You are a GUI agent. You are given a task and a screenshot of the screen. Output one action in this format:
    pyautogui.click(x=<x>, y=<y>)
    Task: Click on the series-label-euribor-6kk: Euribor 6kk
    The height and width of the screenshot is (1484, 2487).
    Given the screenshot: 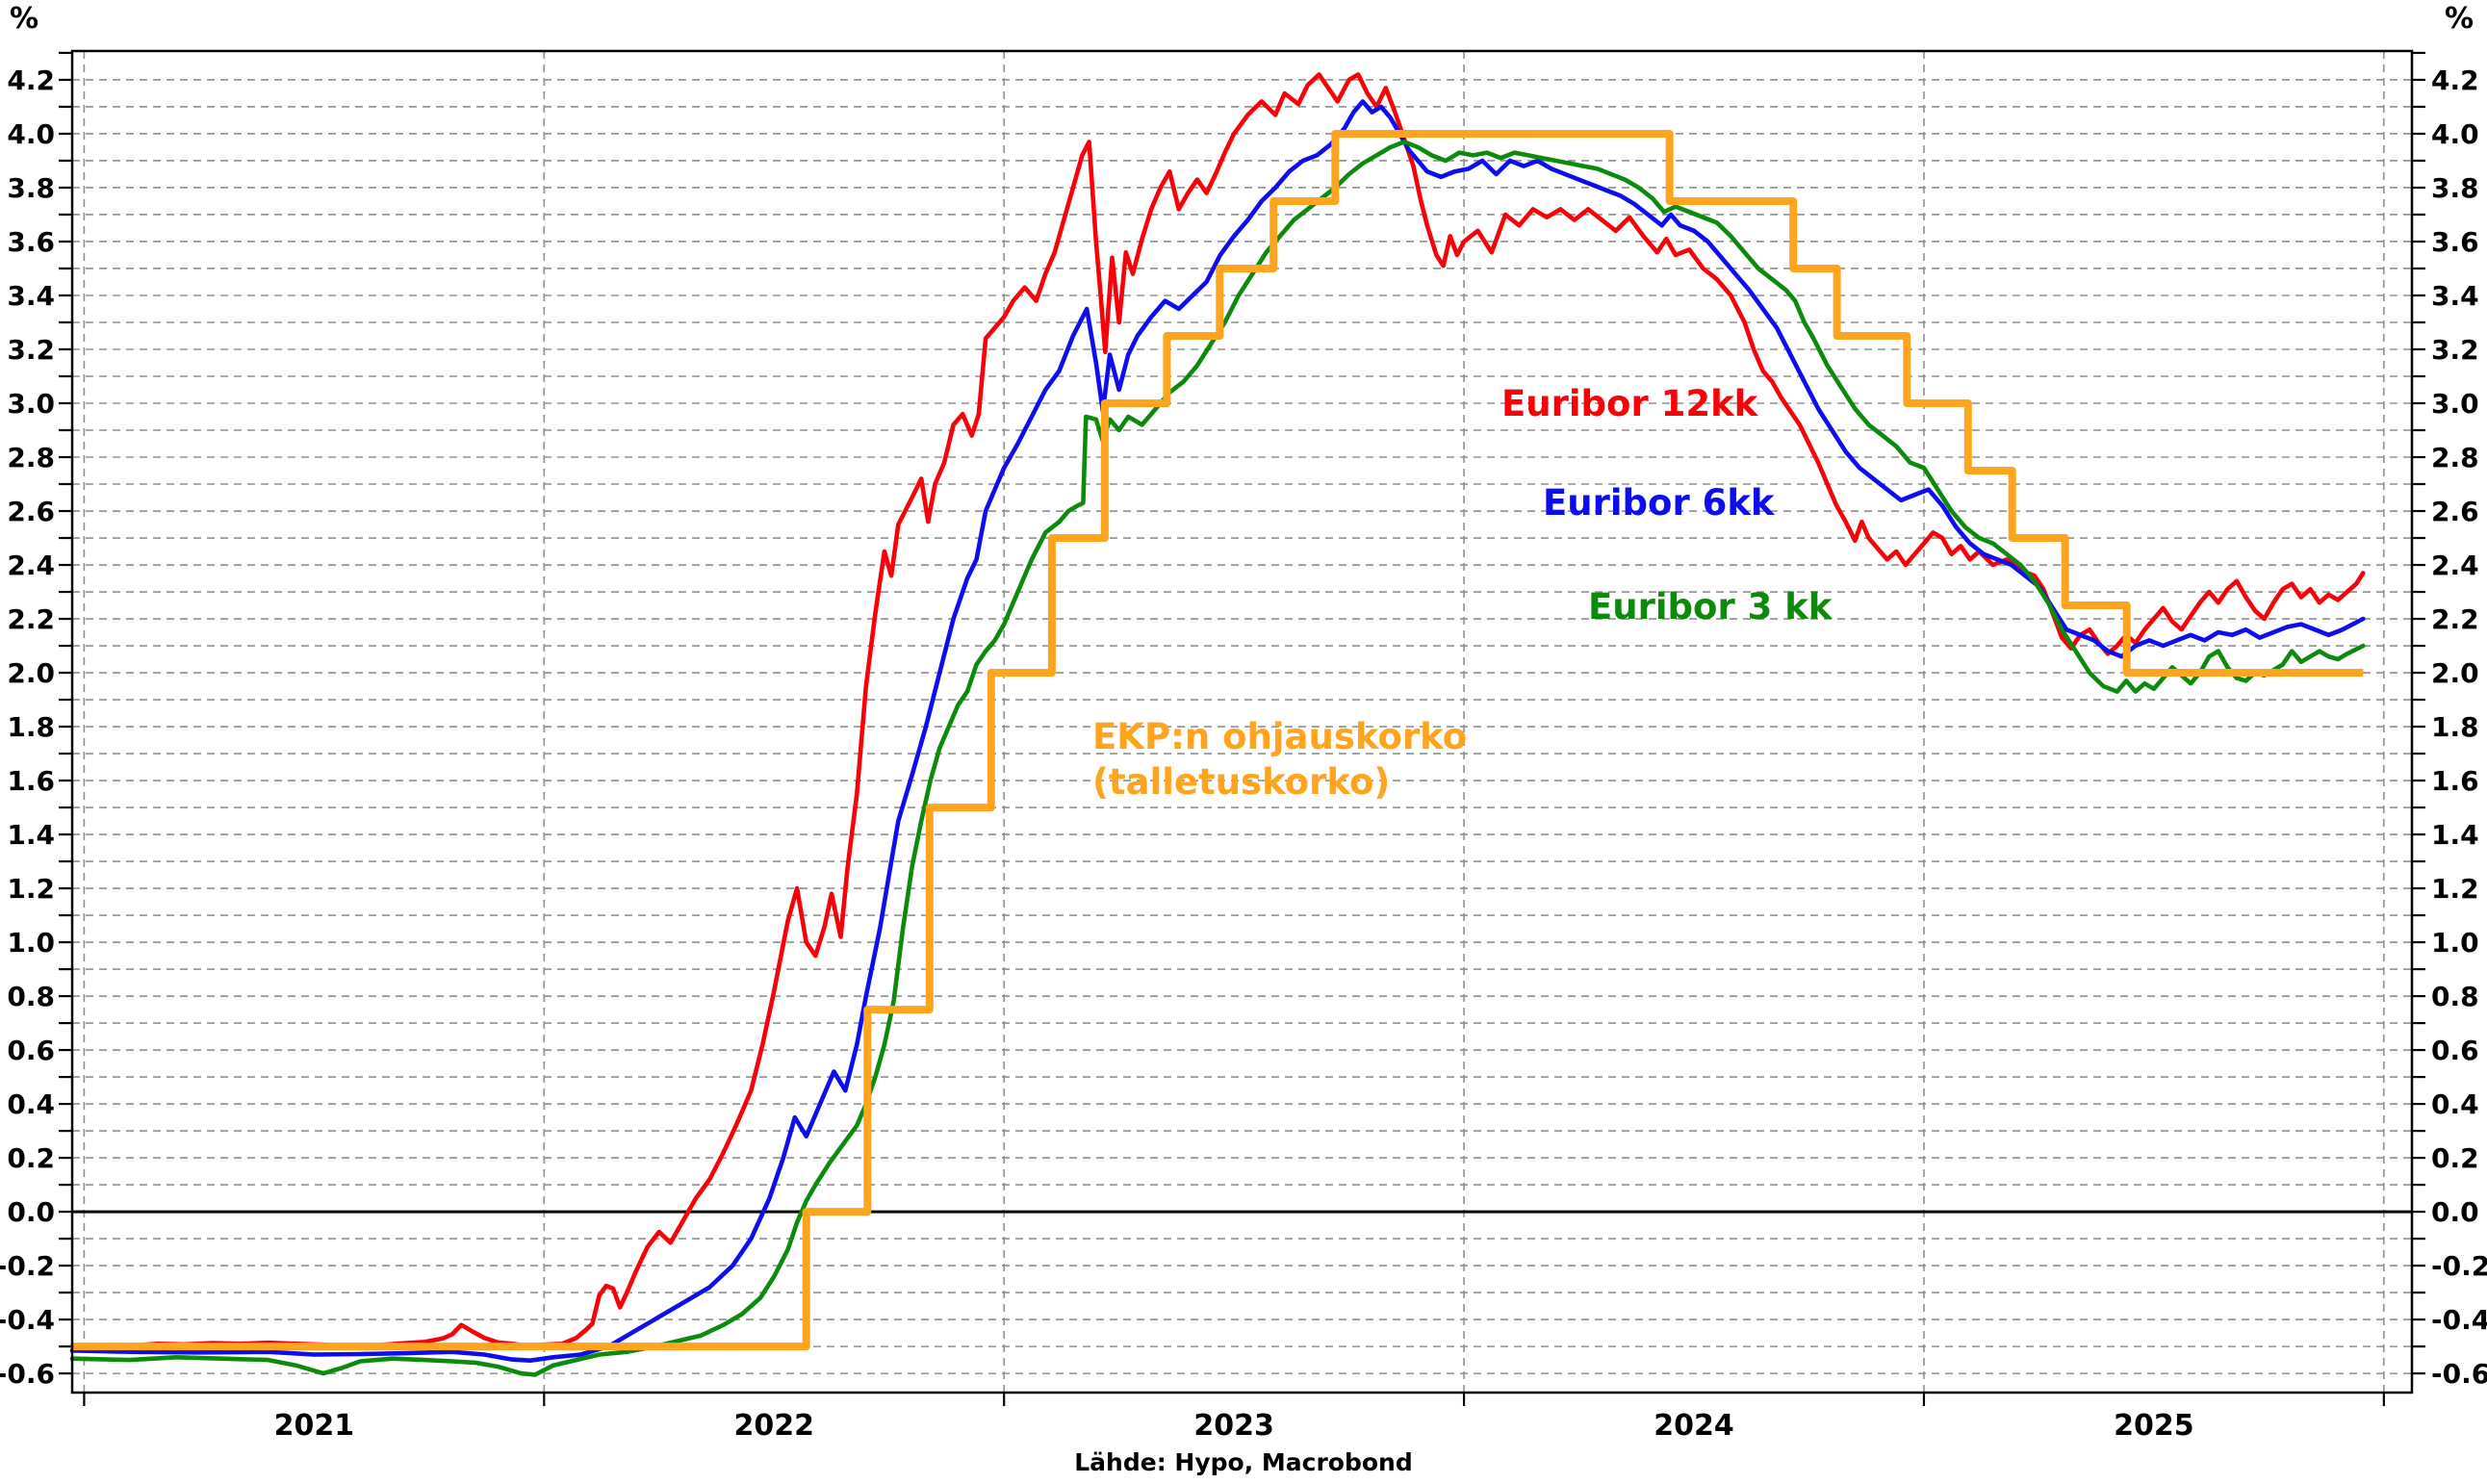 What is the action you would take?
    pyautogui.click(x=1659, y=503)
    